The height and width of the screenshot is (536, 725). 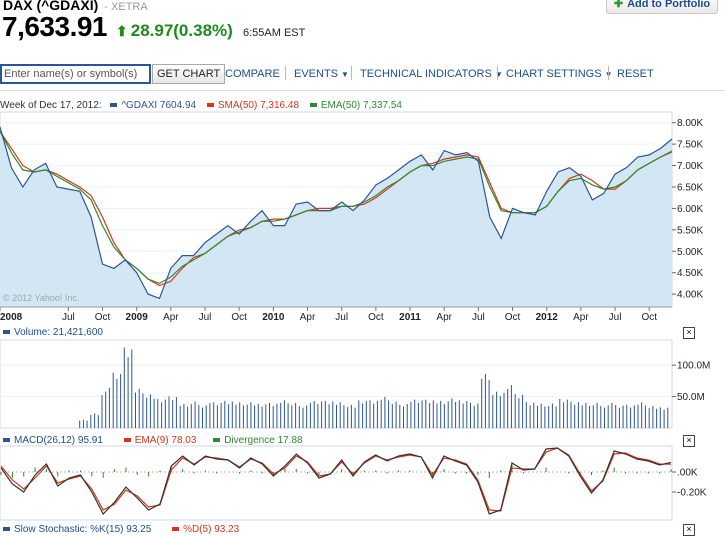 What do you see at coordinates (361, 105) in the screenshot?
I see `ema-label: EMA(50) 7,337.54` at bounding box center [361, 105].